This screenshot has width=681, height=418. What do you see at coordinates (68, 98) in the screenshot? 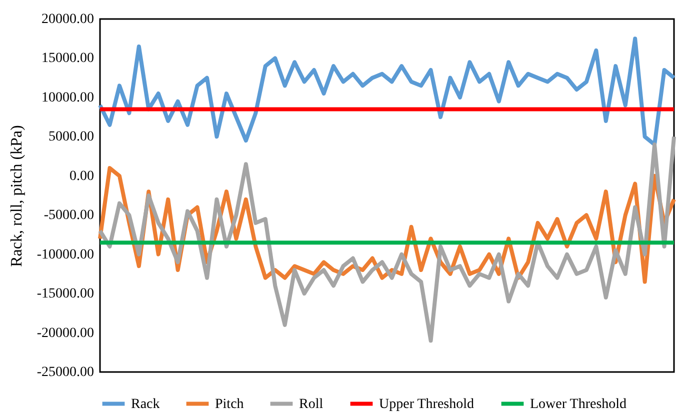
I see `y-tick-label: 10000.00` at bounding box center [68, 98].